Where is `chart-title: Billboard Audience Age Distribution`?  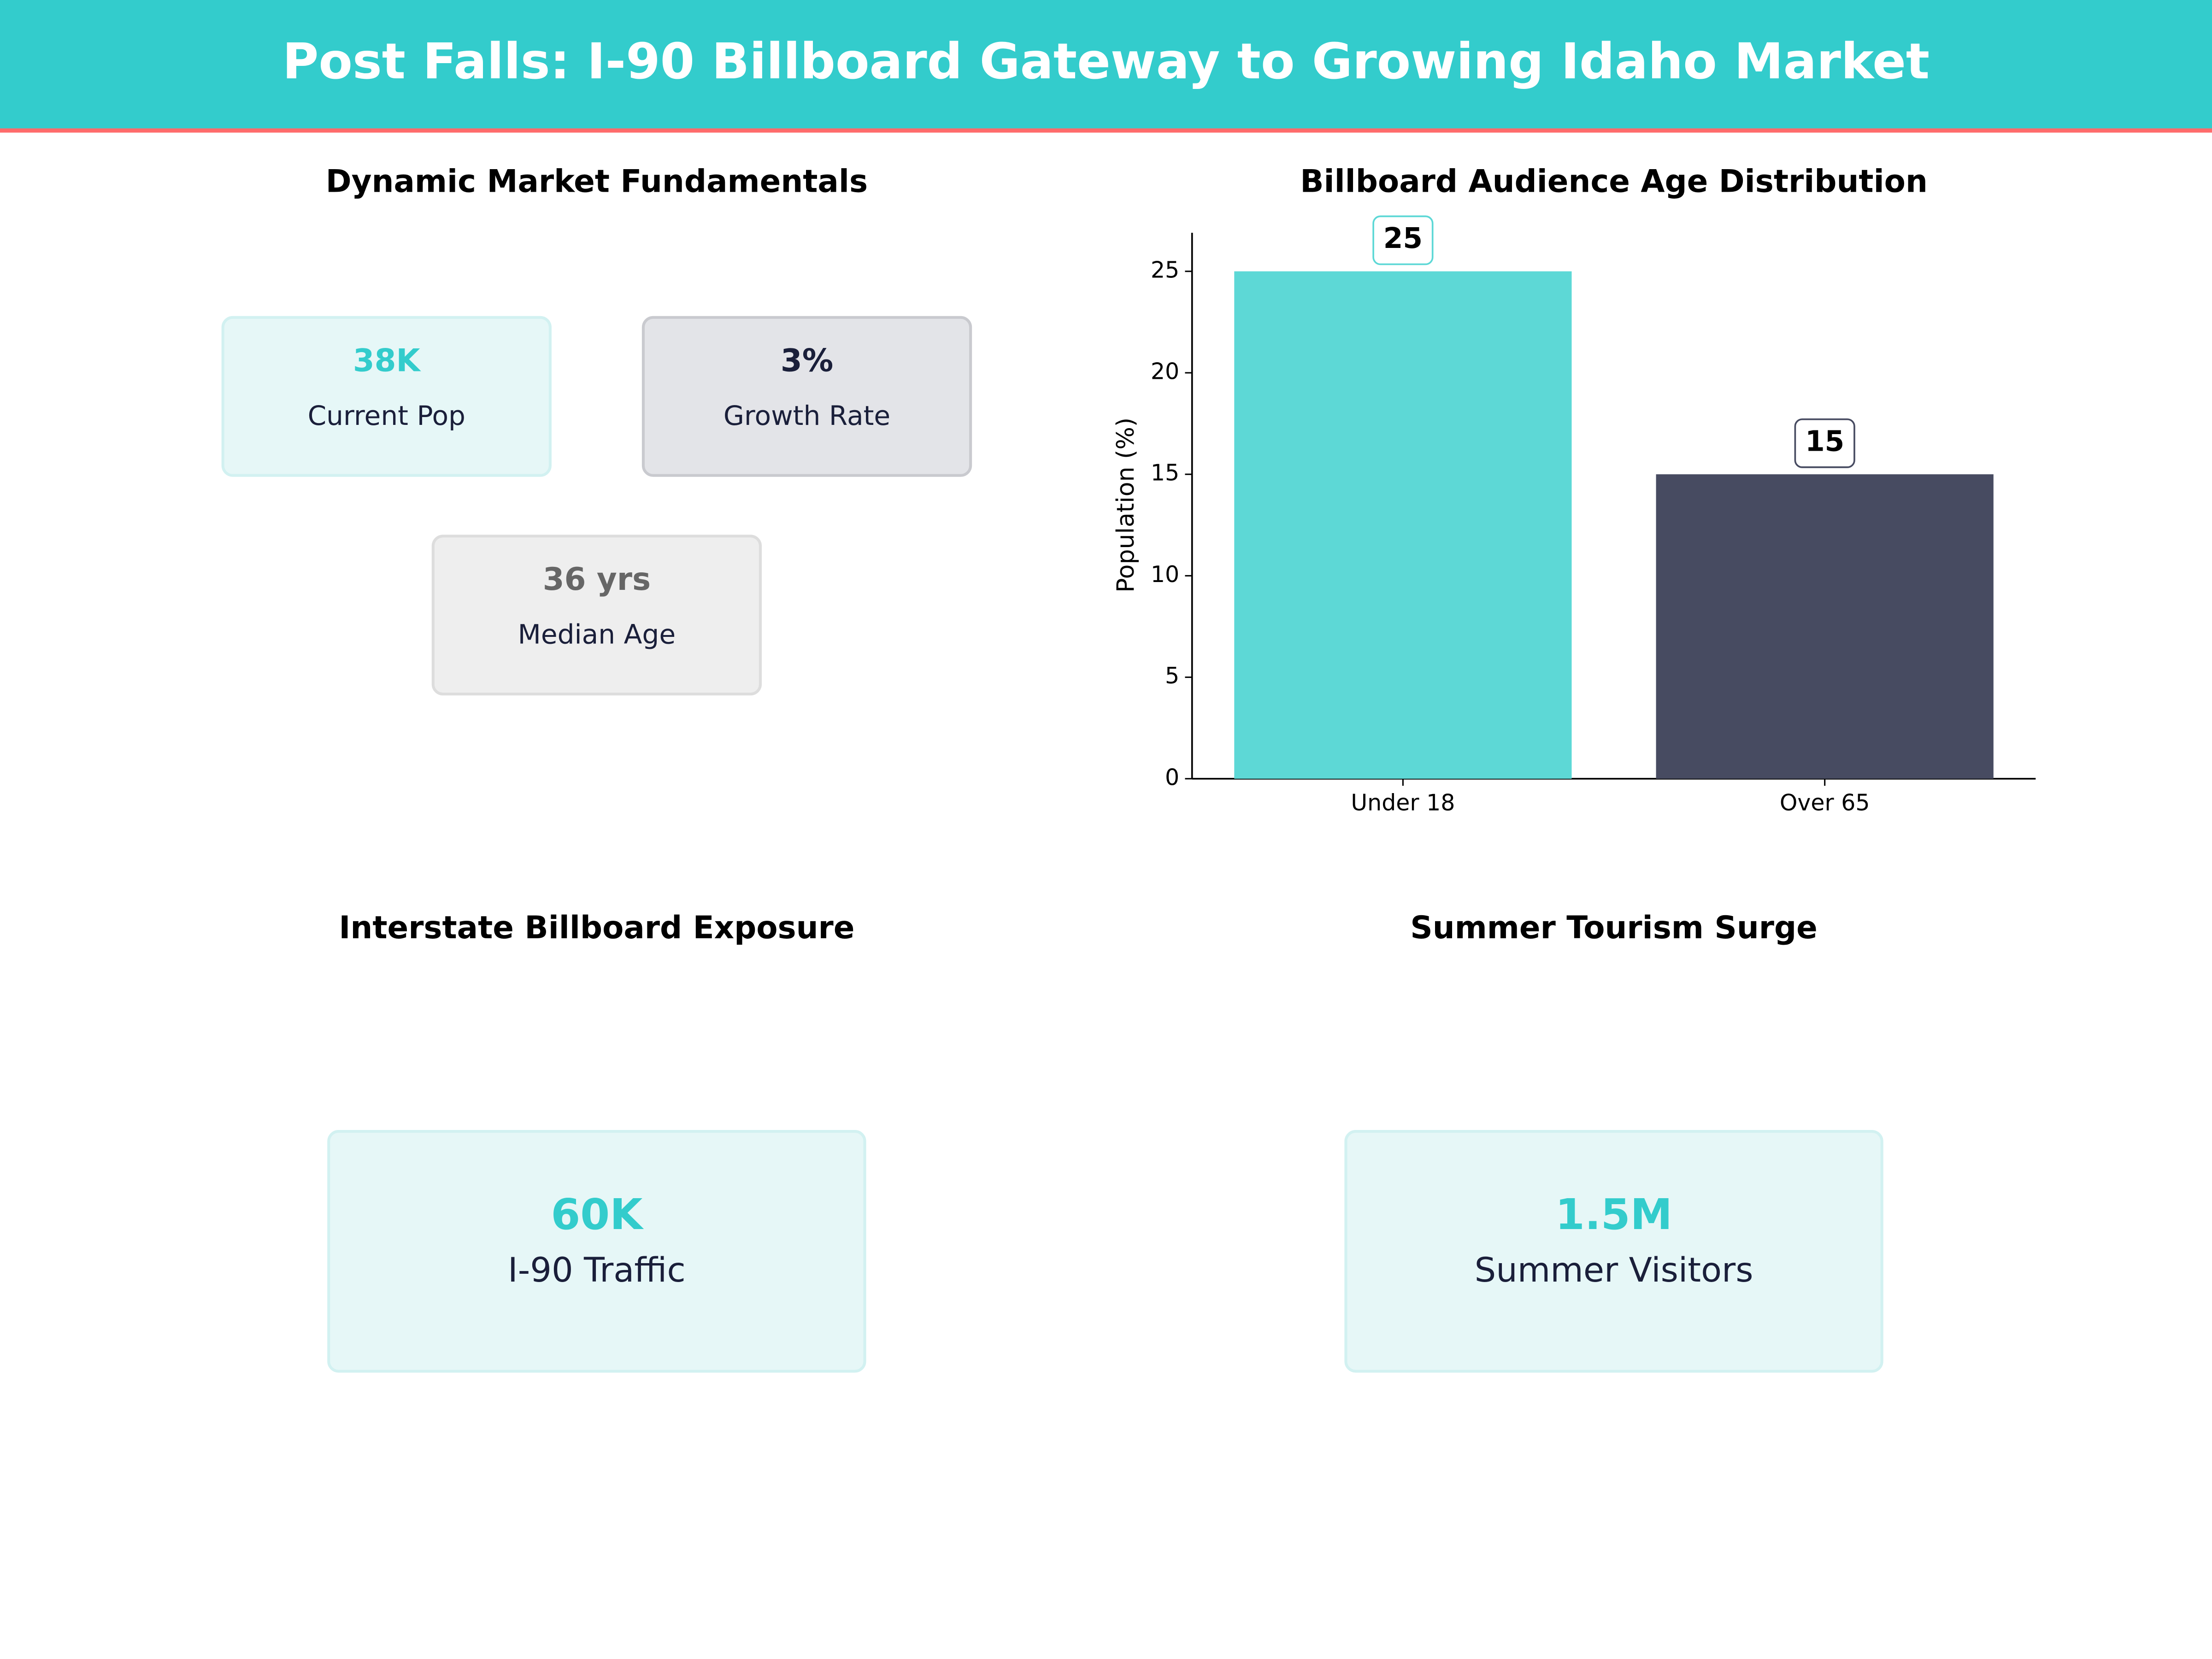 chart-title: Billboard Audience Age Distribution is located at coordinates (1614, 181).